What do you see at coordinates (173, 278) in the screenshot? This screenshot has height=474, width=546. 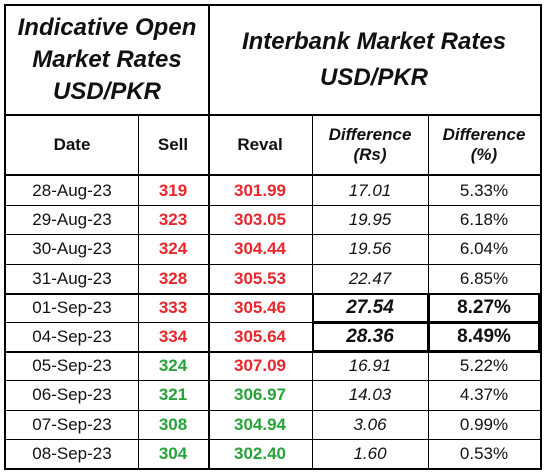 I see `cell-sell: 328` at bounding box center [173, 278].